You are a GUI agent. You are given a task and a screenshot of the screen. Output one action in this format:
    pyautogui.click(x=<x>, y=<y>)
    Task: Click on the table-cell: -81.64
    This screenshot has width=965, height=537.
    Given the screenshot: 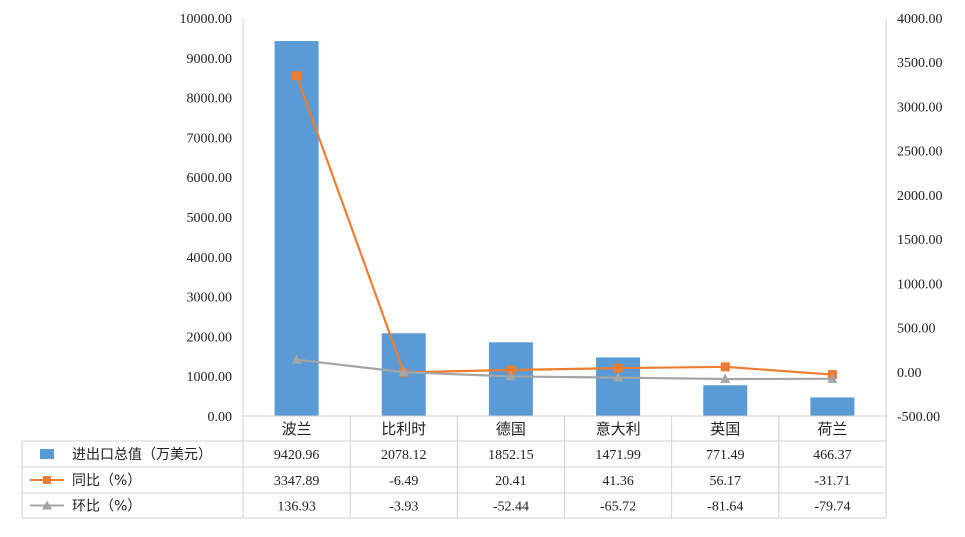 What is the action you would take?
    pyautogui.click(x=725, y=507)
    